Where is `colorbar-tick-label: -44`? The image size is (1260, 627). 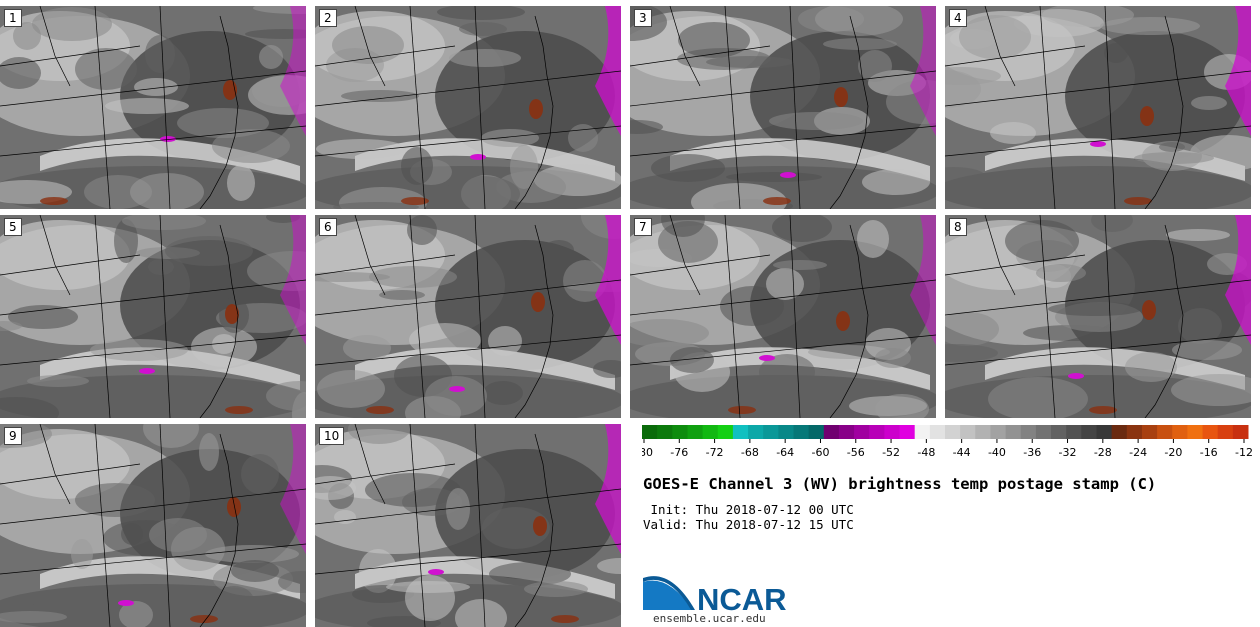
colorbar-tick-label: -44 is located at coordinates (962, 452).